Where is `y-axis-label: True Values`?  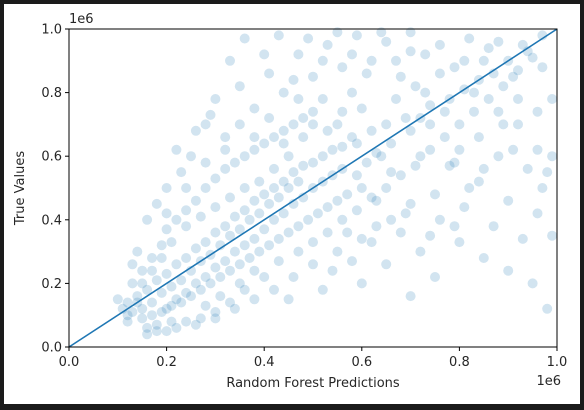
y-axis-label: True Values is located at coordinates (20, 188).